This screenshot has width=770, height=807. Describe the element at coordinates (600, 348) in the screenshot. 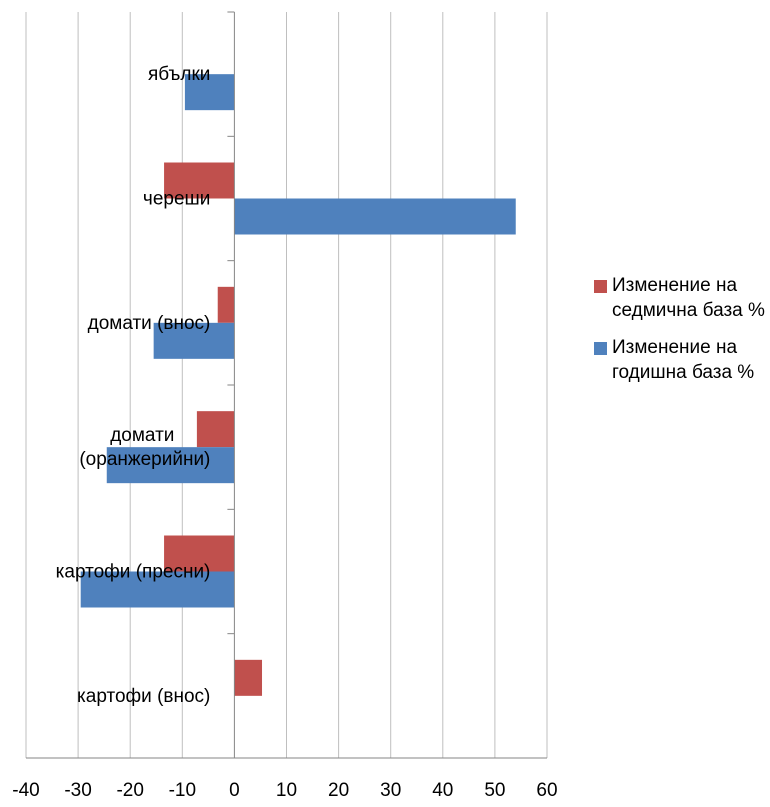

I see `legend-swatch-yearly` at that location.